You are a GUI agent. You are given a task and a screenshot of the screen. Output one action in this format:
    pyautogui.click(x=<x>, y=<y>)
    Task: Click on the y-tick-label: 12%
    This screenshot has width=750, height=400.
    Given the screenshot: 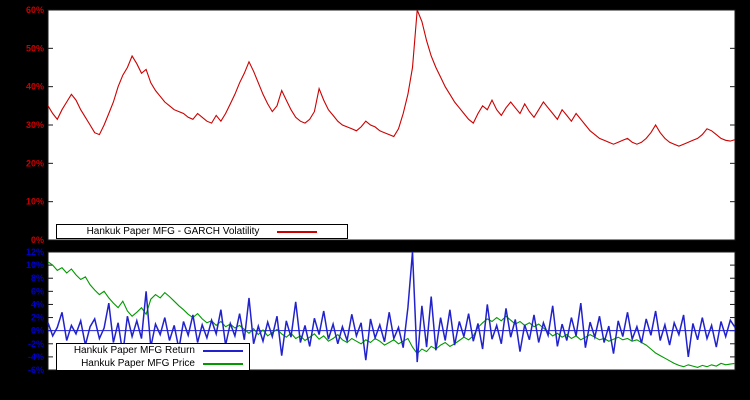 What is the action you would take?
    pyautogui.click(x=35, y=252)
    